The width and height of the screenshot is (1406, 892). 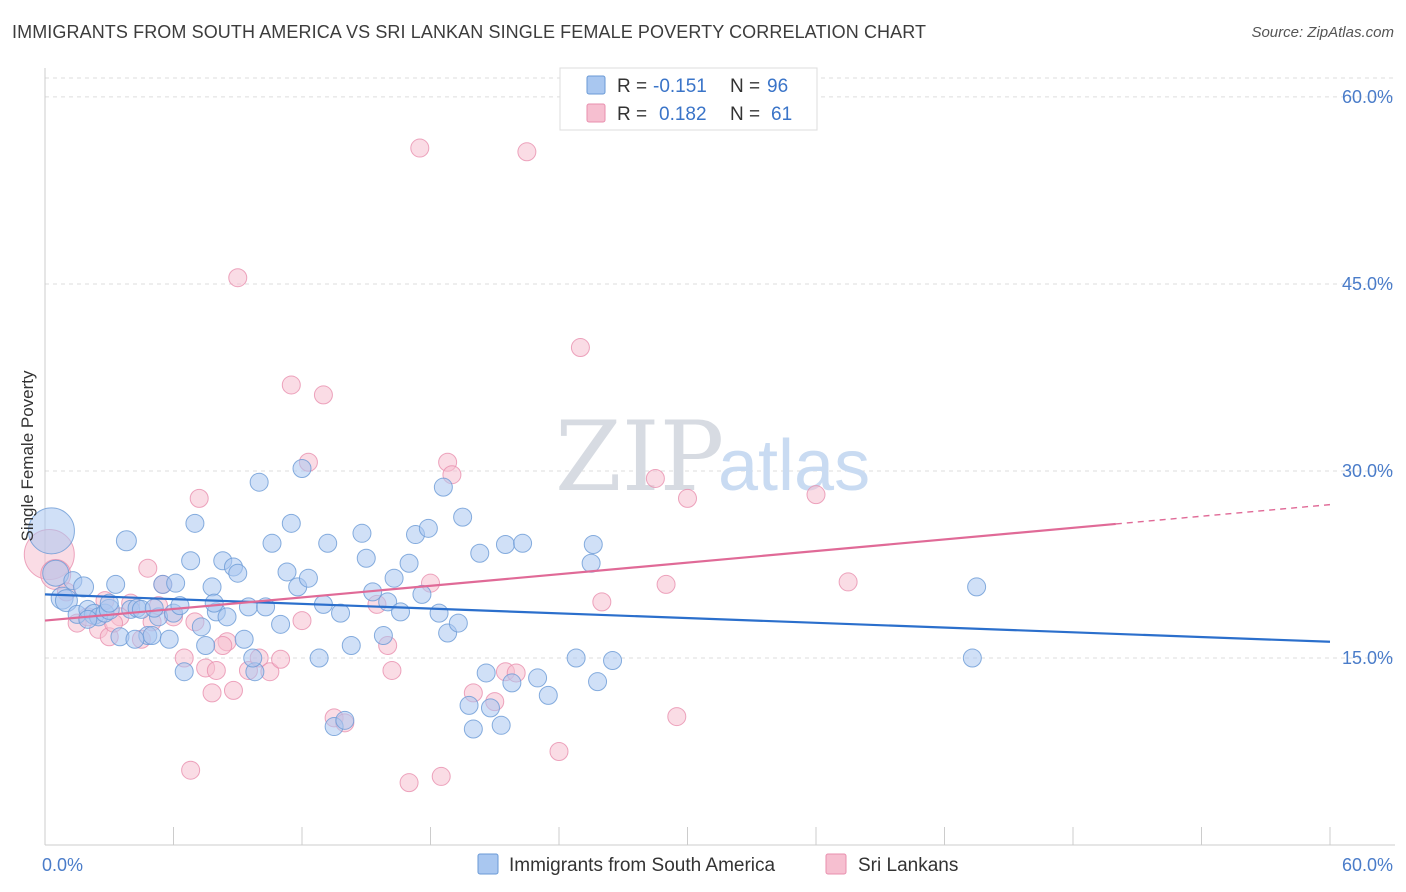 I want to click on watermark-atlas: atlas, so click(x=794, y=466).